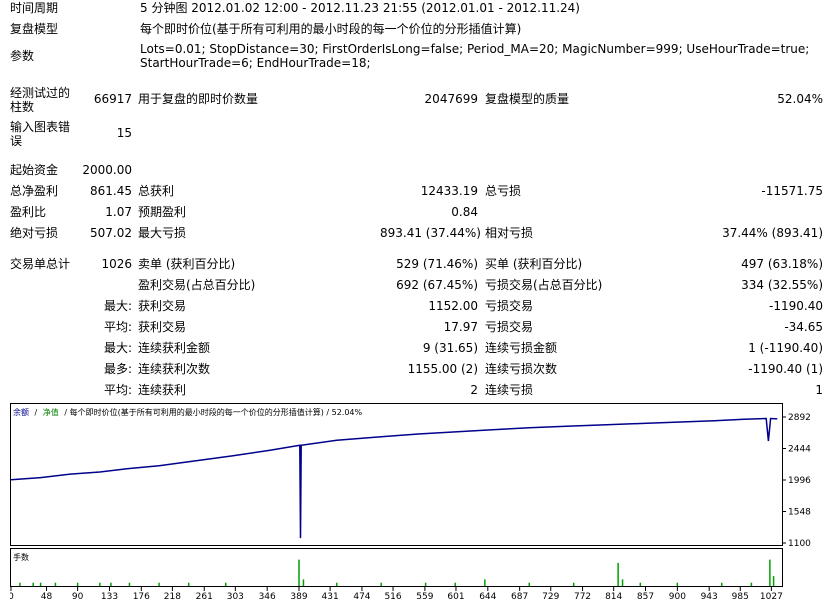 Image resolution: width=838 pixels, height=603 pixels. What do you see at coordinates (419, 191) in the screenshot?
I see `net-row: 总净盈利 861.45 总获利 12433.19 总亏损 -11571.75` at bounding box center [419, 191].